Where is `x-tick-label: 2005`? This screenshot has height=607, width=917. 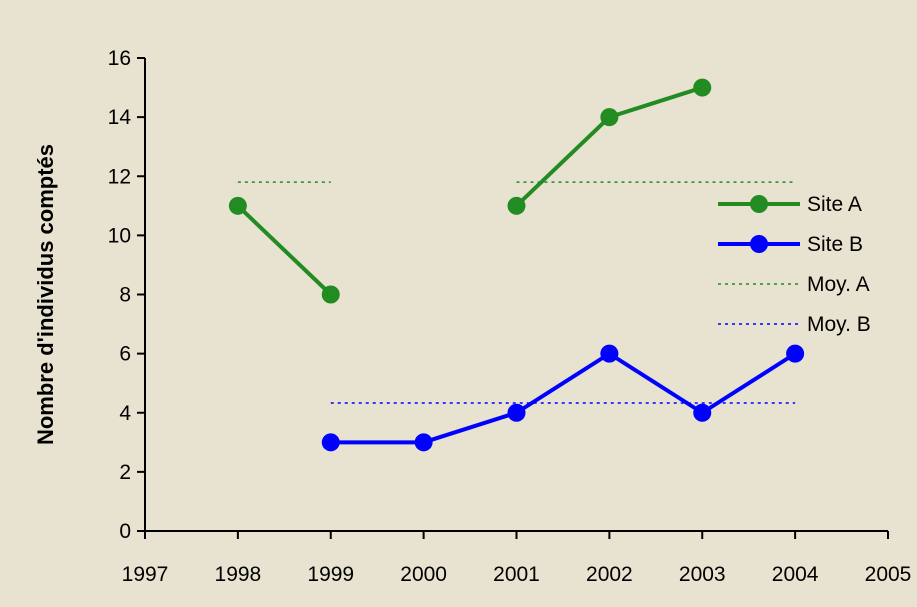 x-tick-label: 2005 is located at coordinates (888, 574).